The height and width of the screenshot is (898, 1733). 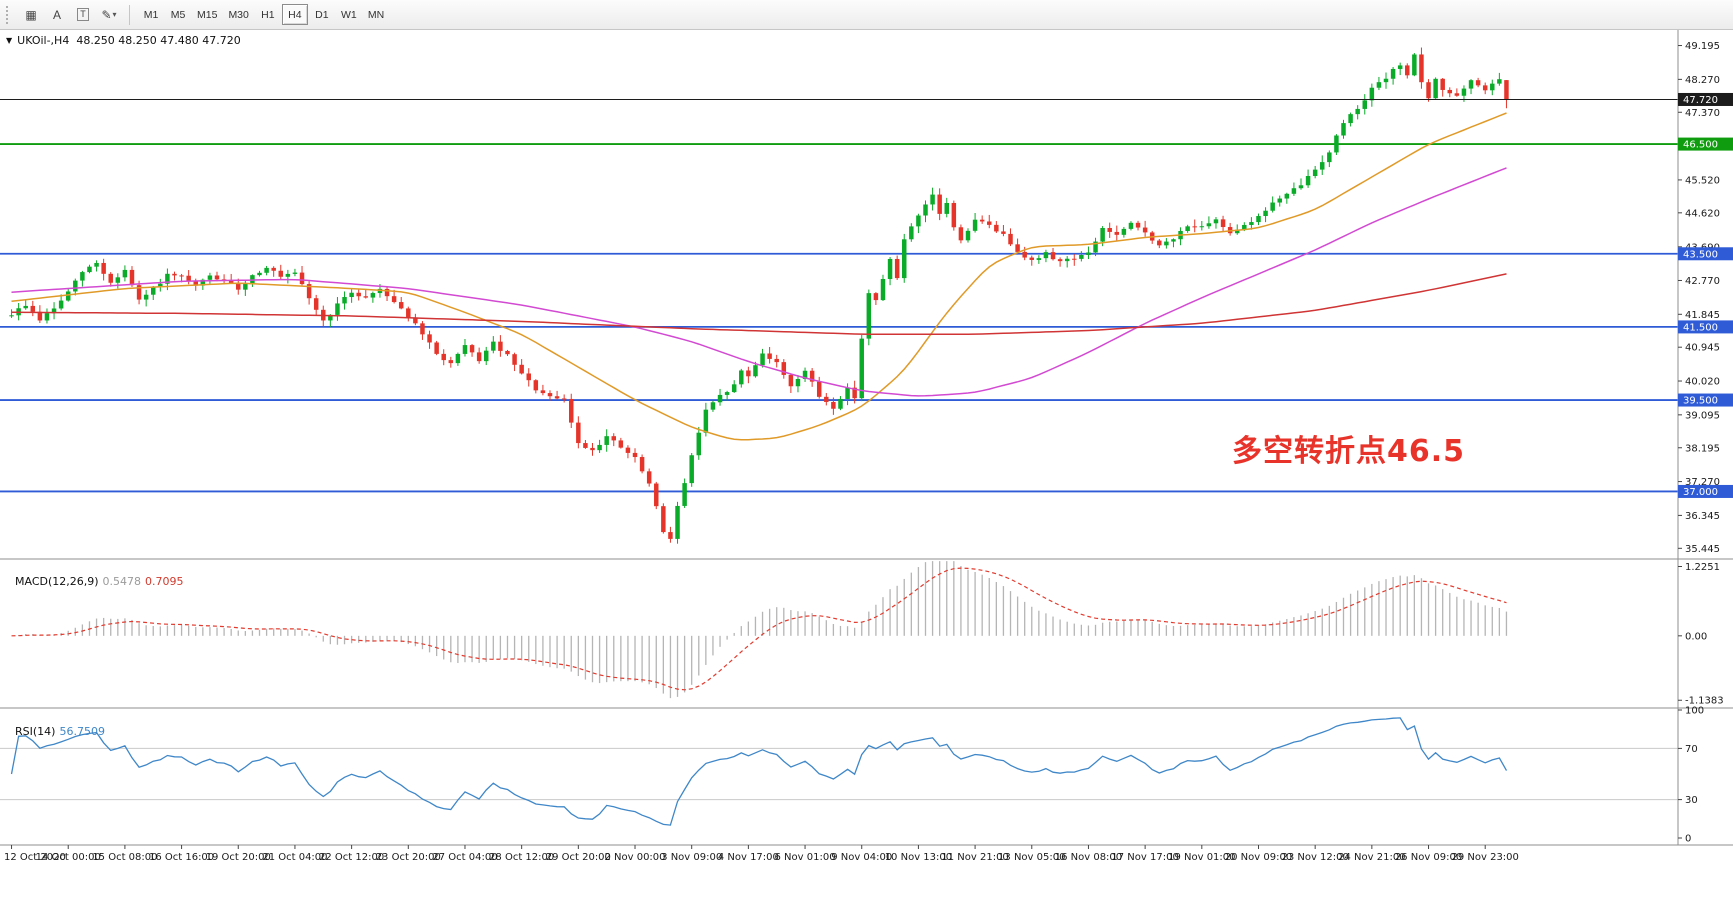 What do you see at coordinates (1702, 549) in the screenshot?
I see `svg-text: 35.445` at bounding box center [1702, 549].